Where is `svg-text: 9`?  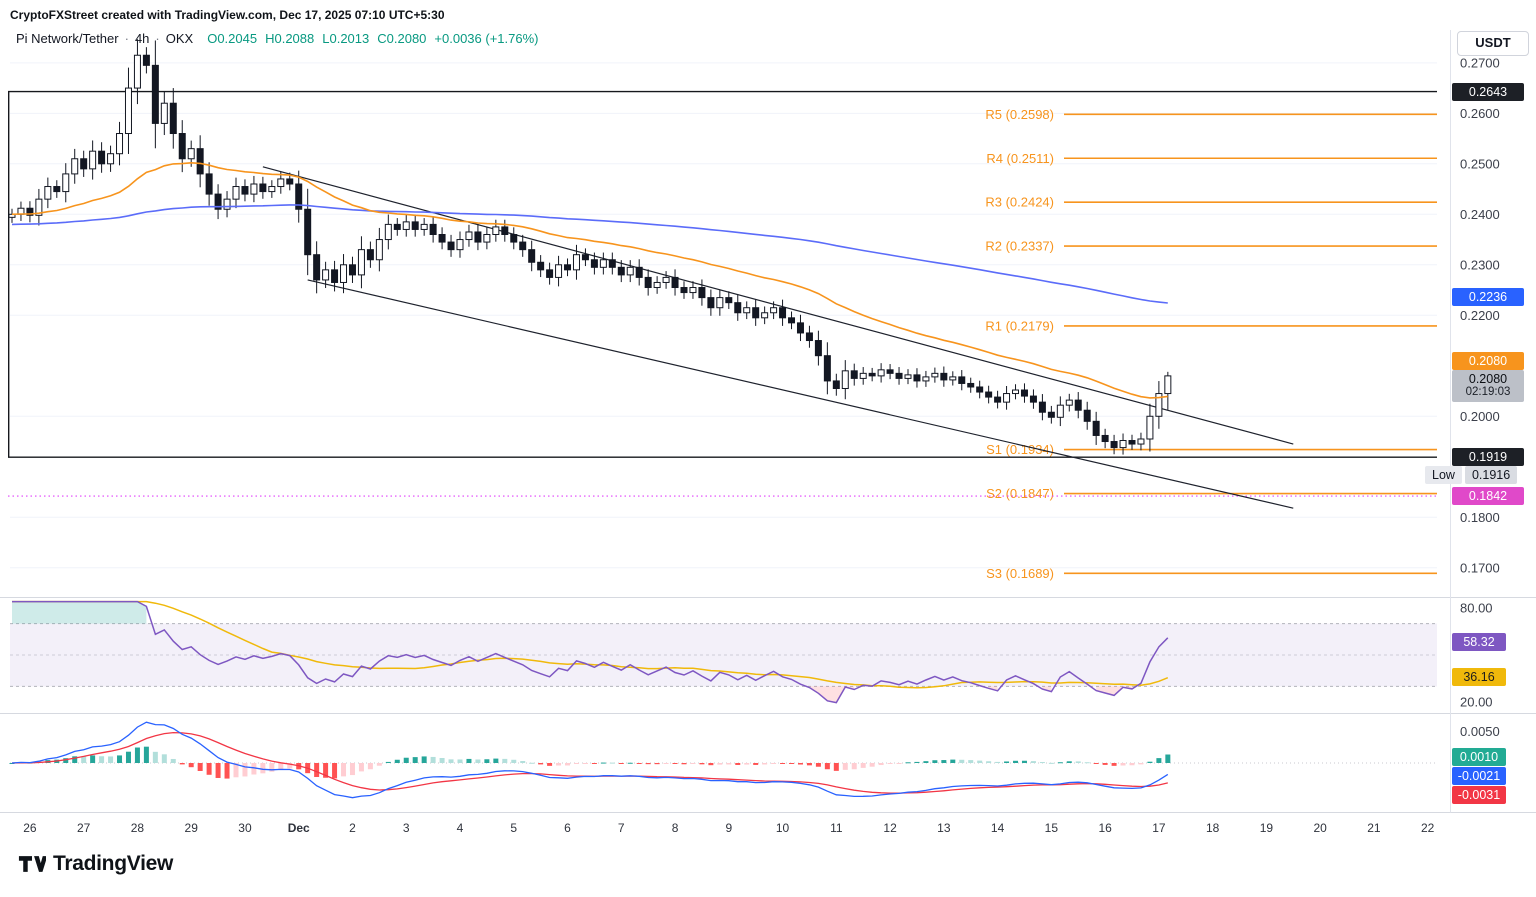 svg-text: 9 is located at coordinates (728, 828).